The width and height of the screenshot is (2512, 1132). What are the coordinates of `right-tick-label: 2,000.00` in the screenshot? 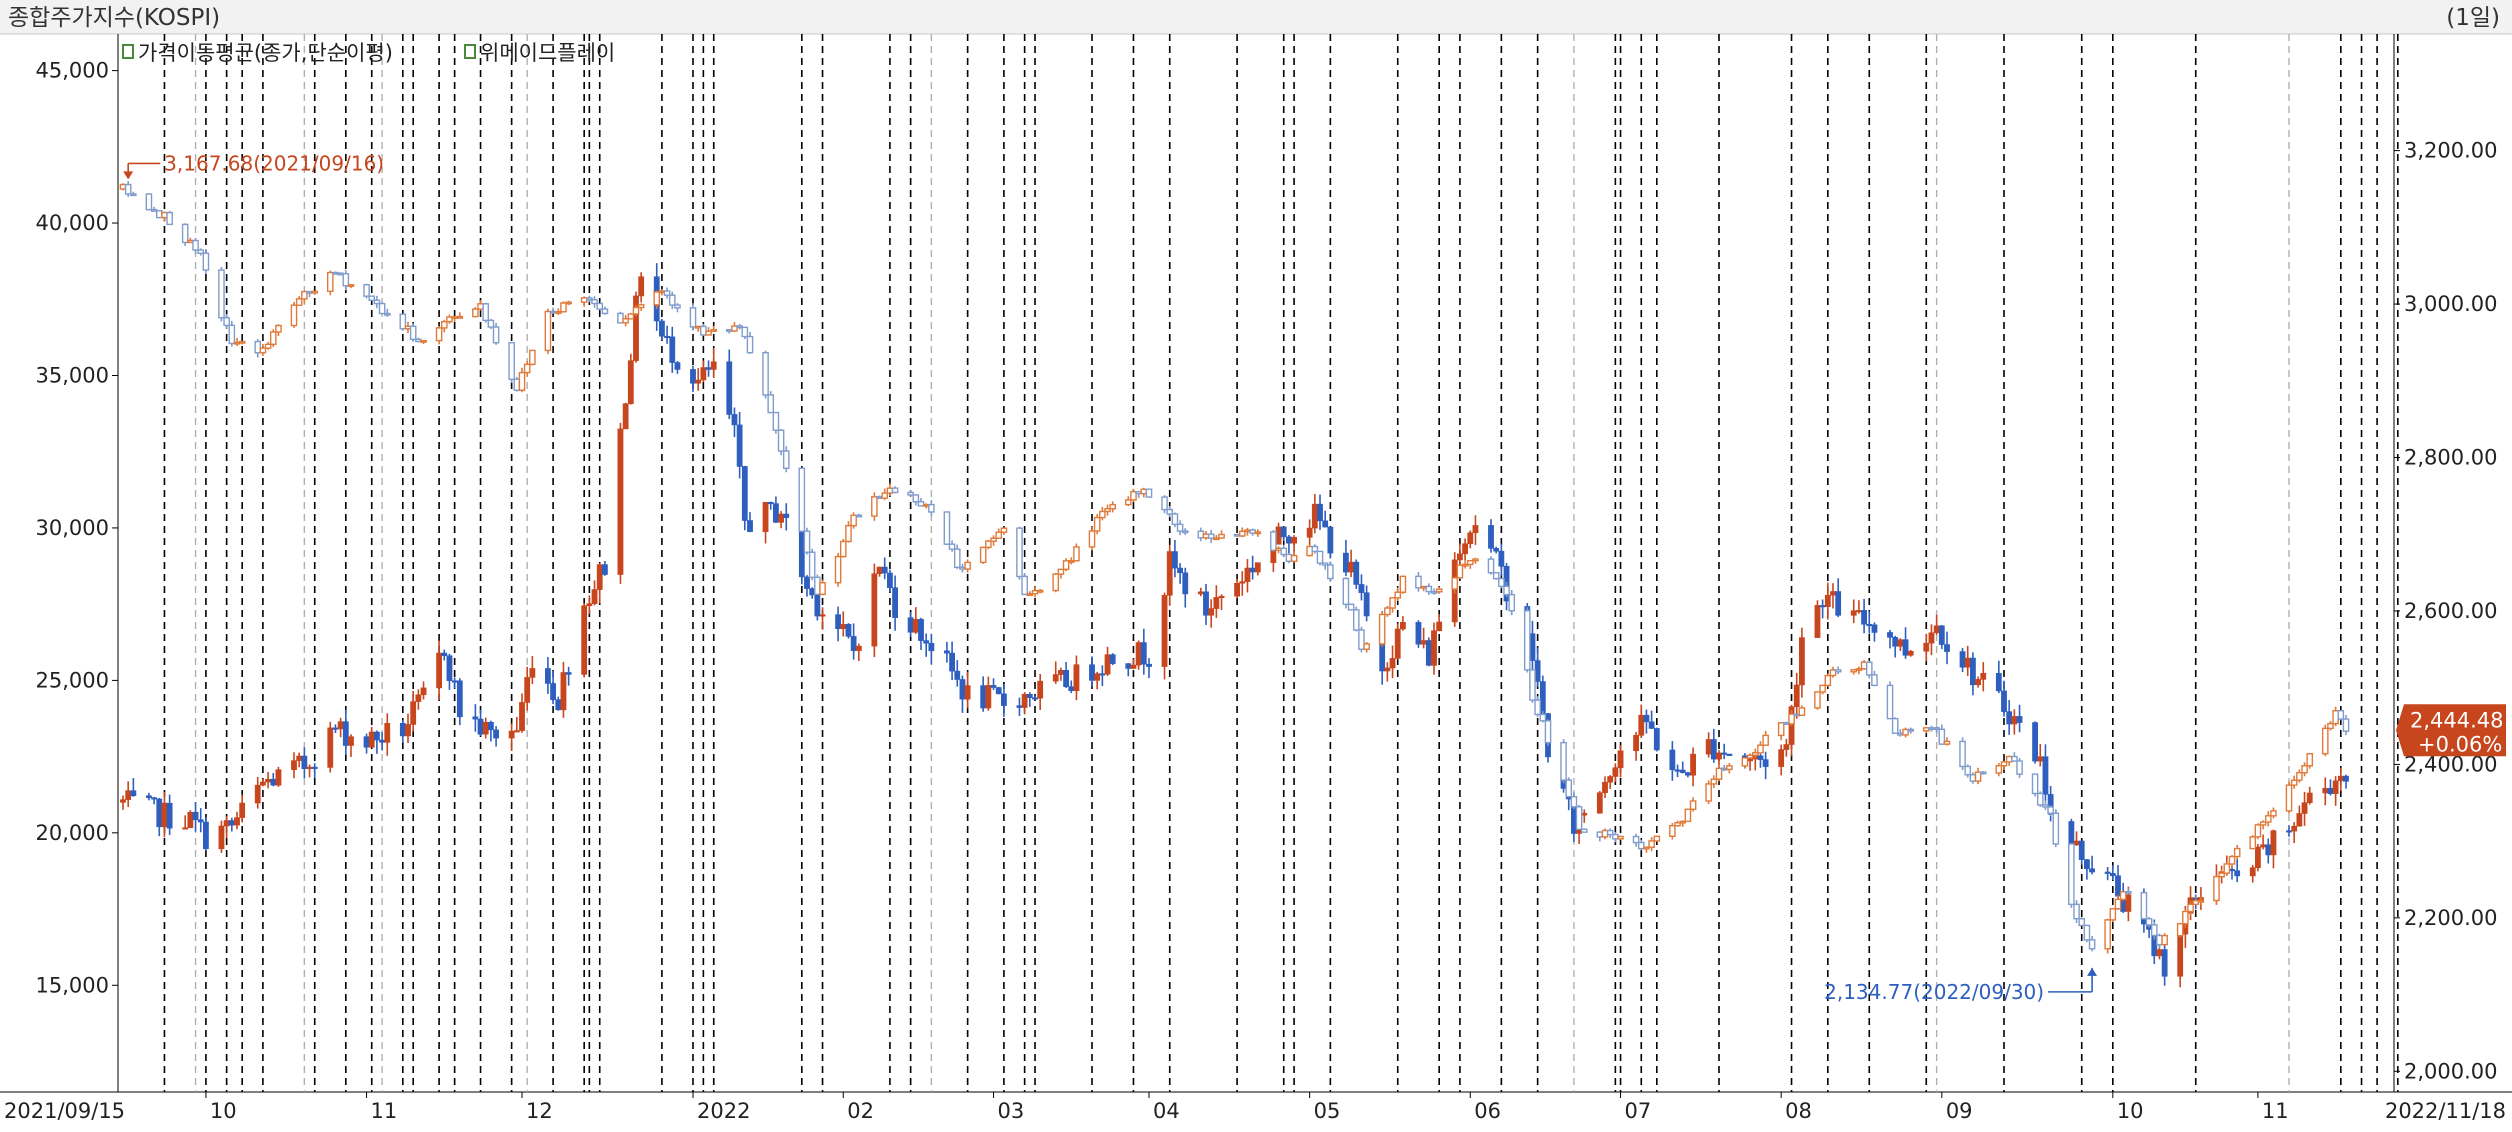 It's located at (2451, 1071).